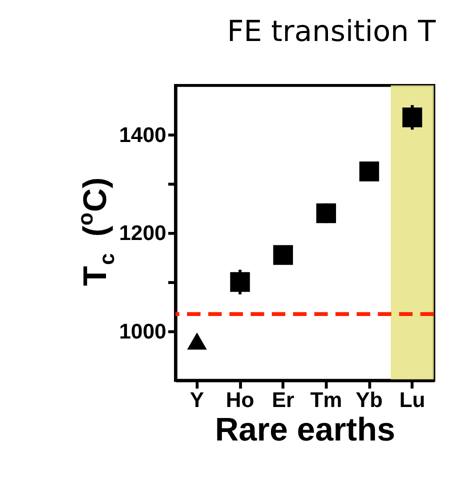 This screenshot has height=478, width=455. Describe the element at coordinates (331, 31) in the screenshot. I see `chart-title: FE transition T` at that location.